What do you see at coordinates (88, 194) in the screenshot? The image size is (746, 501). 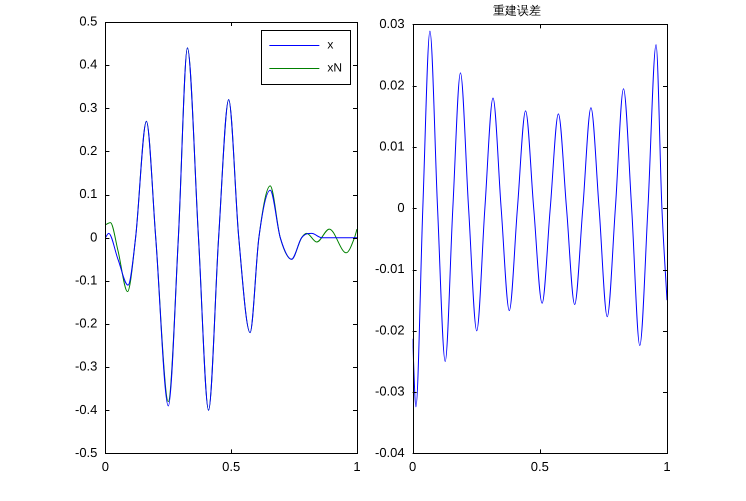 I see `y-tick-label: 0.1` at bounding box center [88, 194].